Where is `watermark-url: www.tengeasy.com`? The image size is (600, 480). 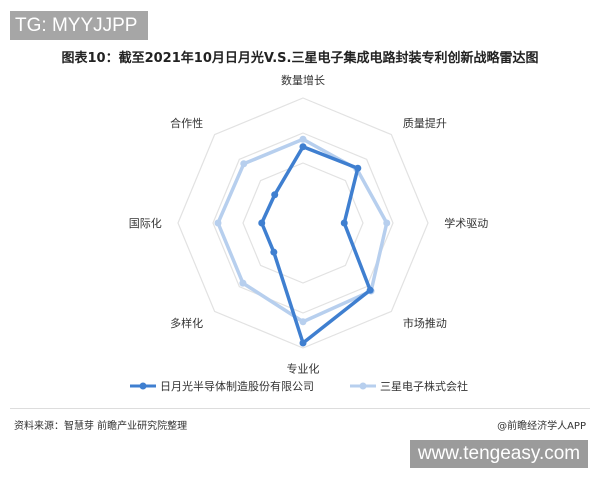
watermark-url: www.tengeasy.com is located at coordinates (499, 454).